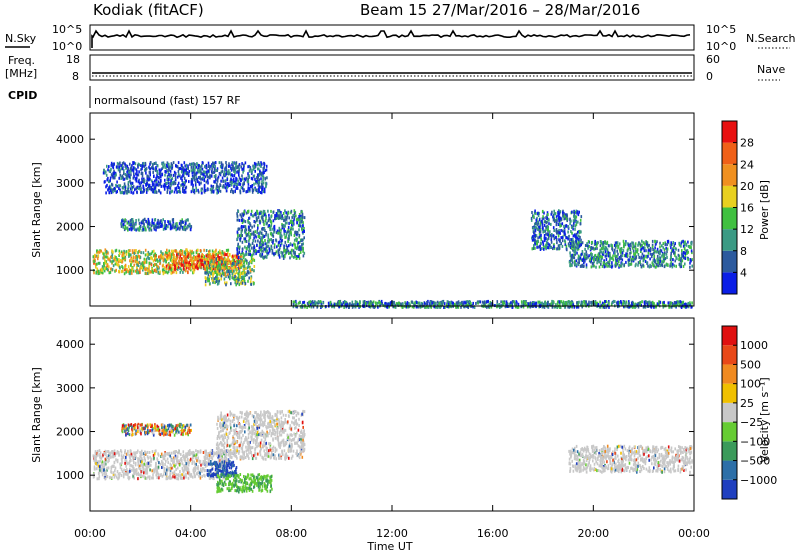  What do you see at coordinates (747, 229) in the screenshot?
I see `power-colorbar-tick: 12` at bounding box center [747, 229].